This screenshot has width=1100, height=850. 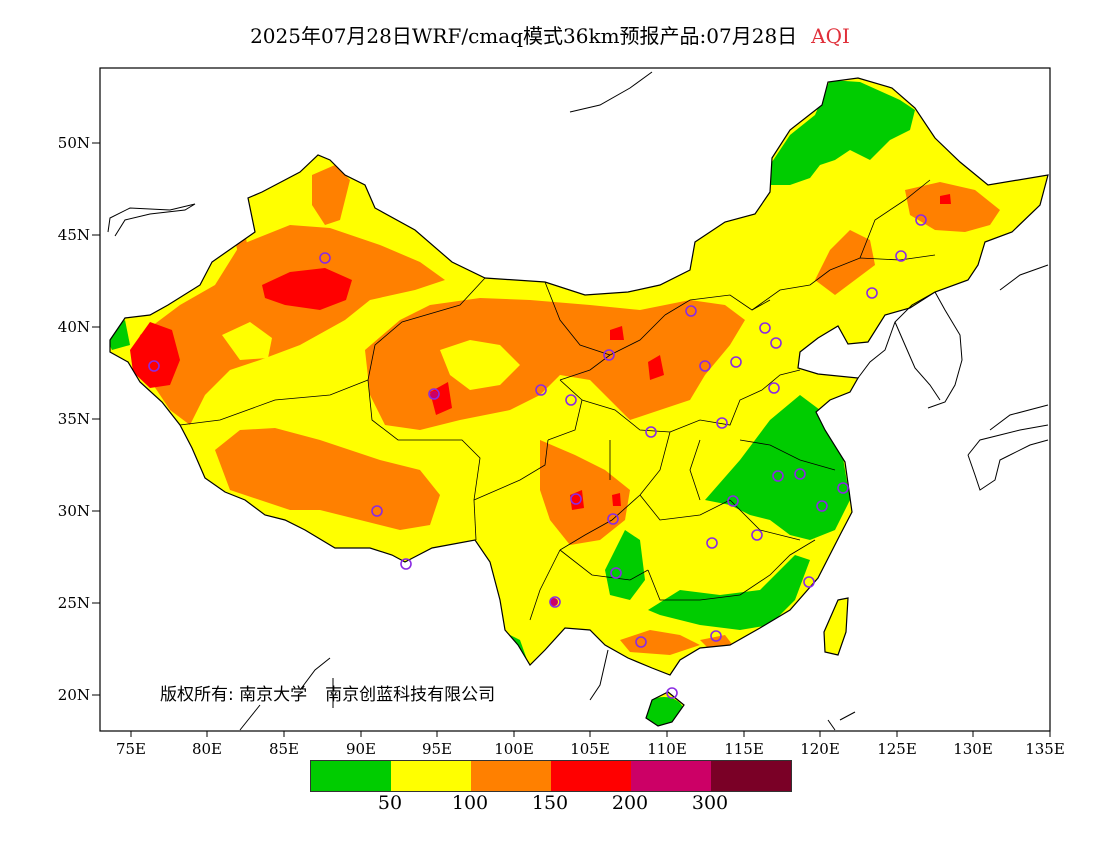 What do you see at coordinates (524, 36) in the screenshot?
I see `title-text: 2025年07月28日WRF/cmaq模式36km预报产品:07月28日` at bounding box center [524, 36].